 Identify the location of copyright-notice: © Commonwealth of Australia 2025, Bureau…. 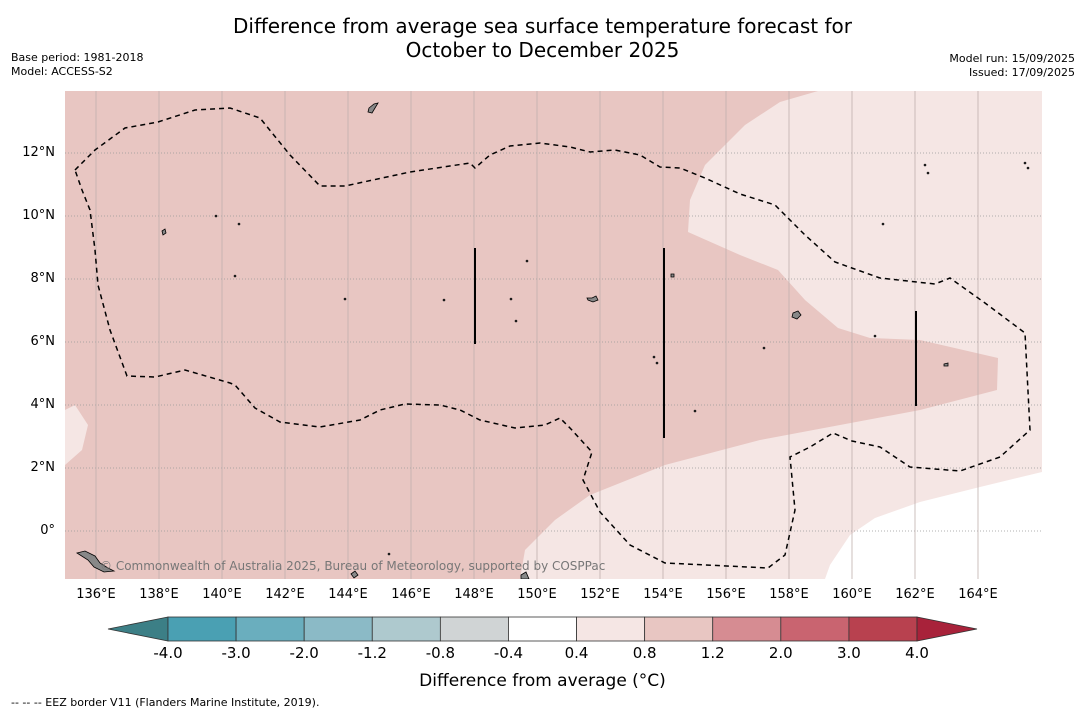
(352, 566).